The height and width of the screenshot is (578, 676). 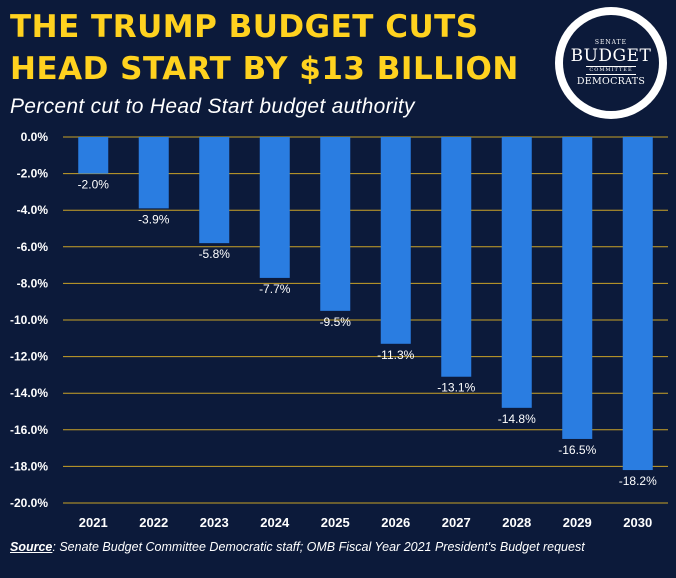 What do you see at coordinates (275, 522) in the screenshot?
I see `x-tick-label: 2024` at bounding box center [275, 522].